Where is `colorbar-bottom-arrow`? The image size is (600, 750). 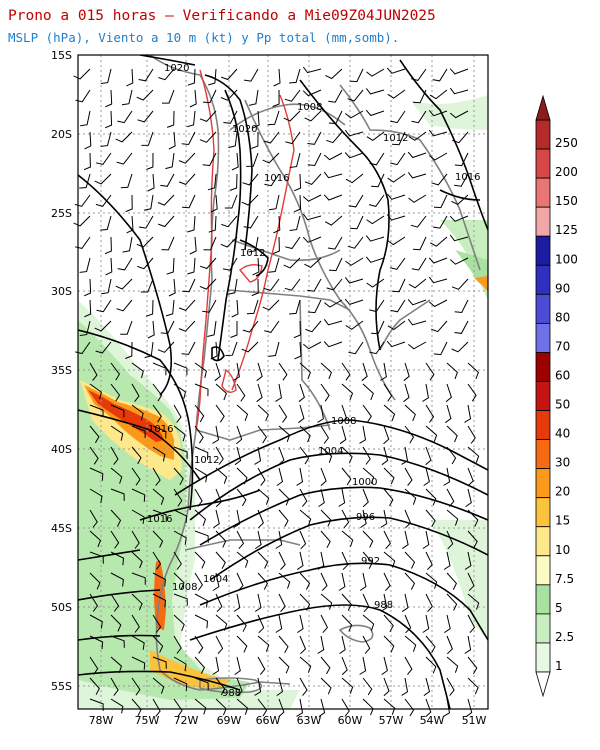 colorbar-bottom-arrow is located at coordinates (543, 684).